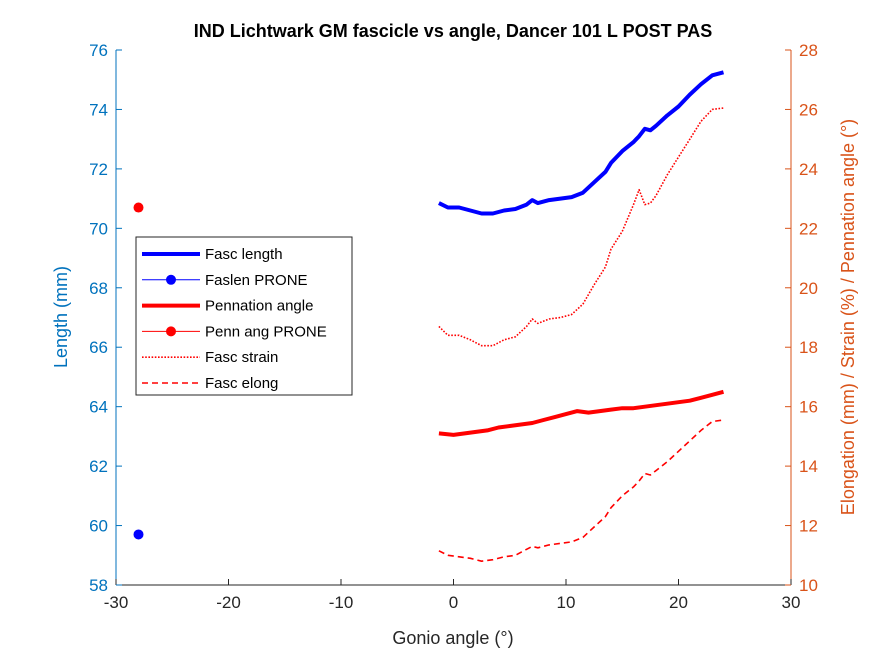 This screenshot has width=875, height=656. What do you see at coordinates (808, 526) in the screenshot?
I see `y-right-tick-label: 12` at bounding box center [808, 526].